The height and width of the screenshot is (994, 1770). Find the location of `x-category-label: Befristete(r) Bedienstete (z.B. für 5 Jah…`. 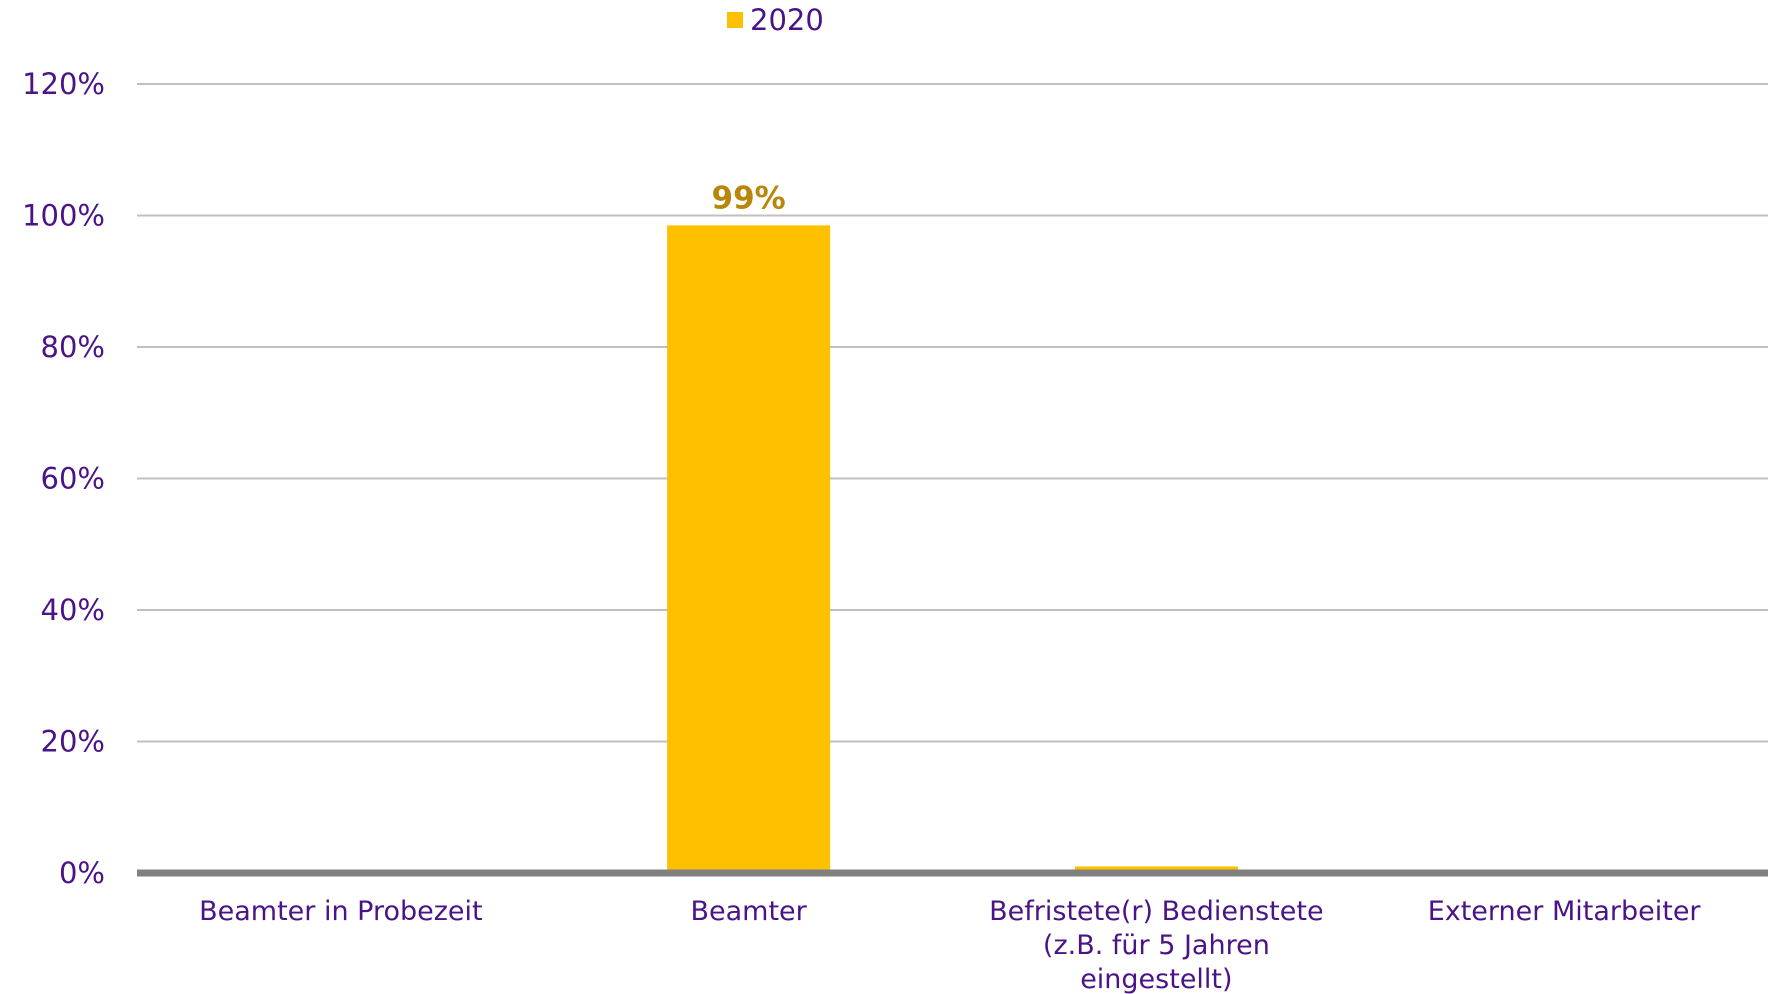

x-category-label: Befristete(r) Bedienstete (z.B. für 5 Jah… is located at coordinates (1156, 945).